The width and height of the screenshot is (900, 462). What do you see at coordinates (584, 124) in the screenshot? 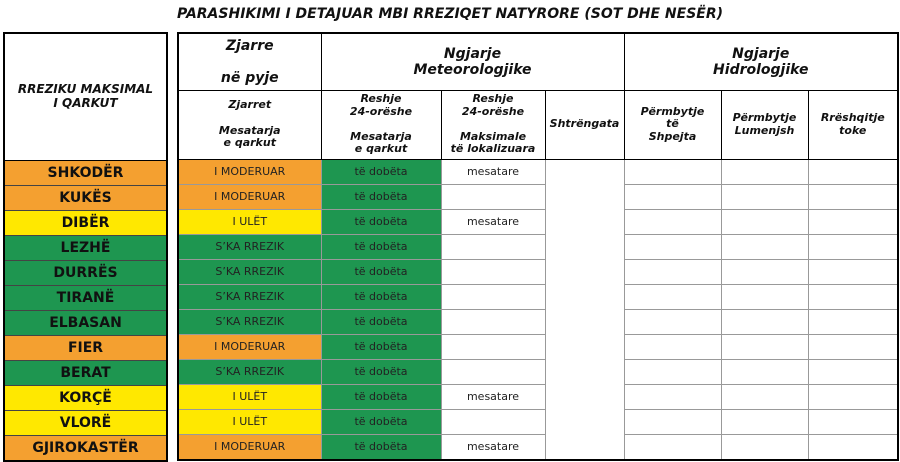
I see `storm-header: Shtrëngata` at bounding box center [584, 124].